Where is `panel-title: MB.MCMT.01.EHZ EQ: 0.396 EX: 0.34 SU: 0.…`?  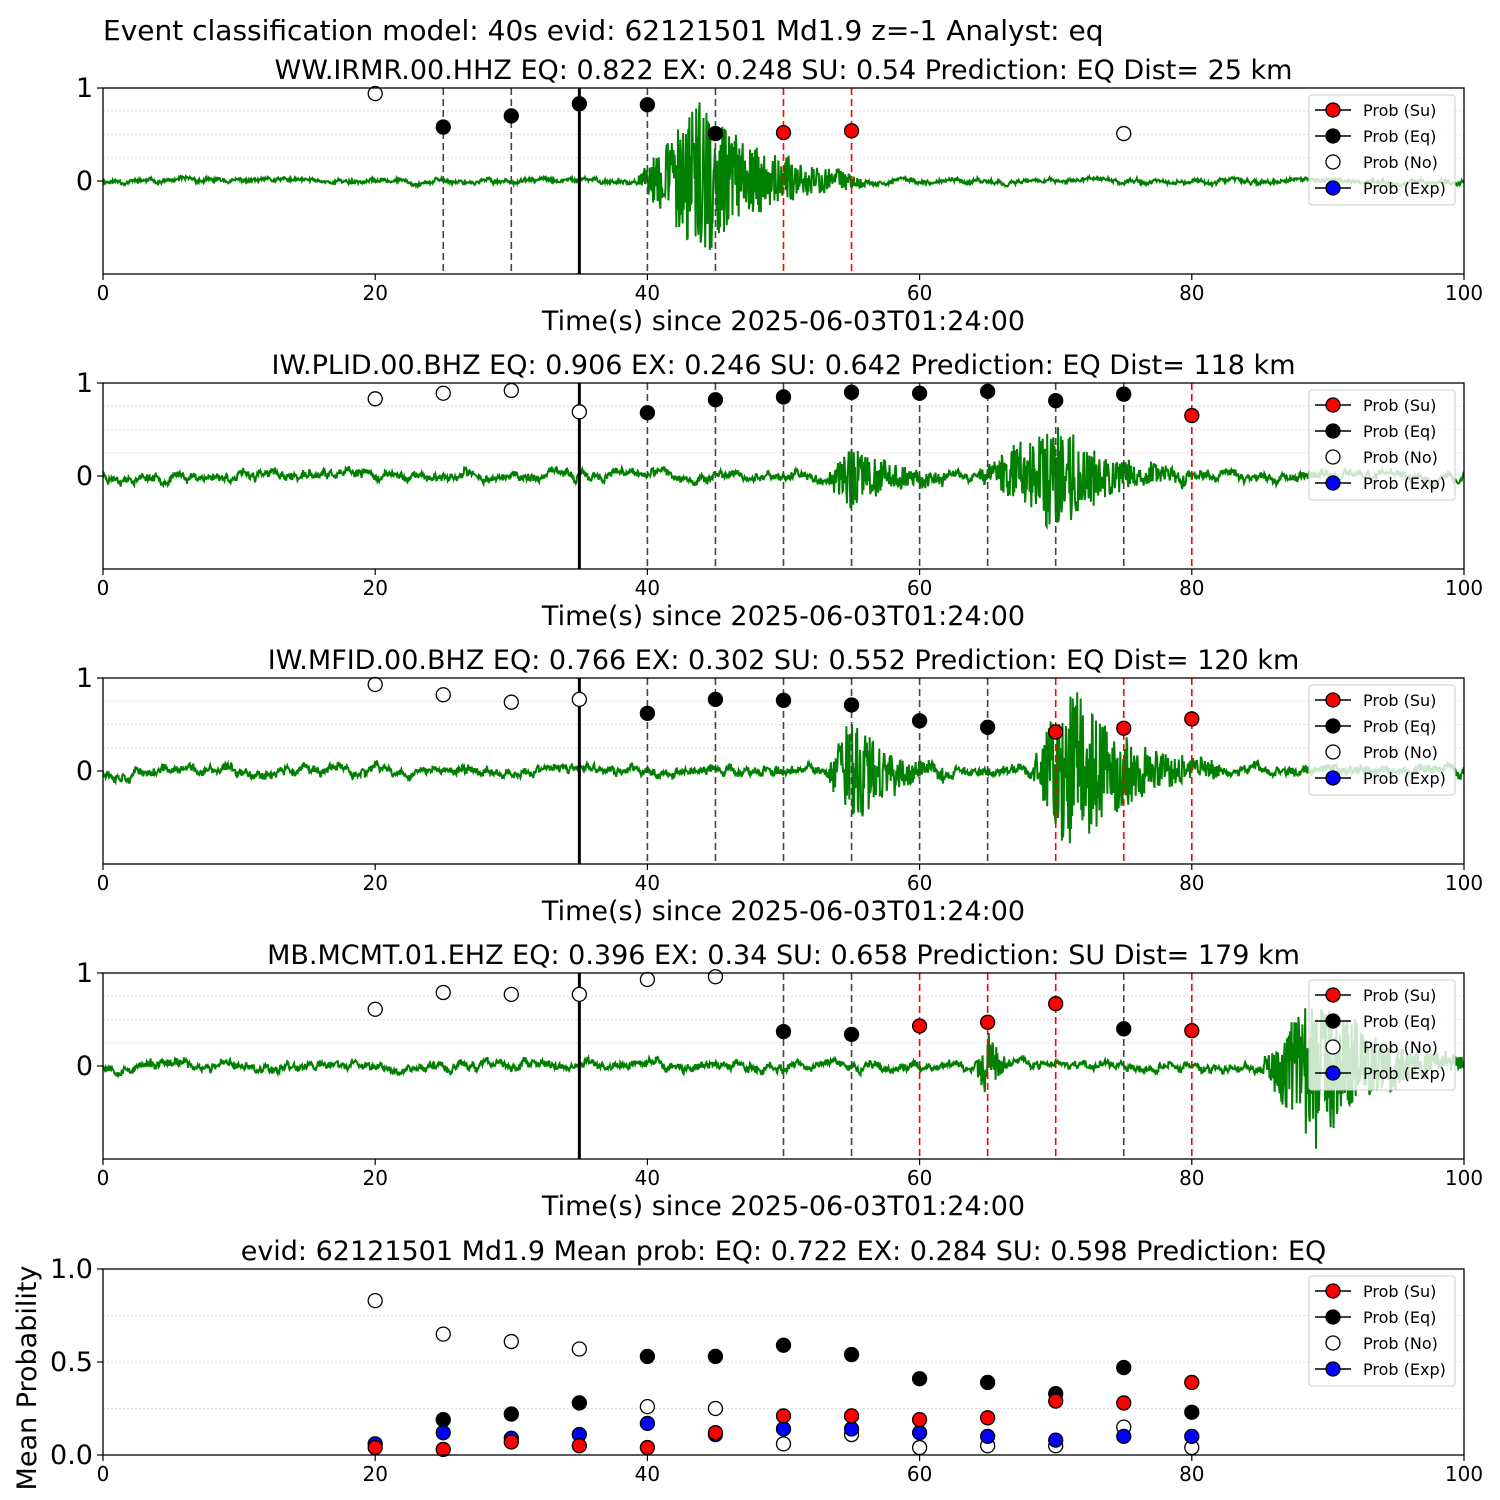 panel-title: MB.MCMT.01.EHZ EQ: 0.396 EX: 0.34 SU: 0.… is located at coordinates (783, 955).